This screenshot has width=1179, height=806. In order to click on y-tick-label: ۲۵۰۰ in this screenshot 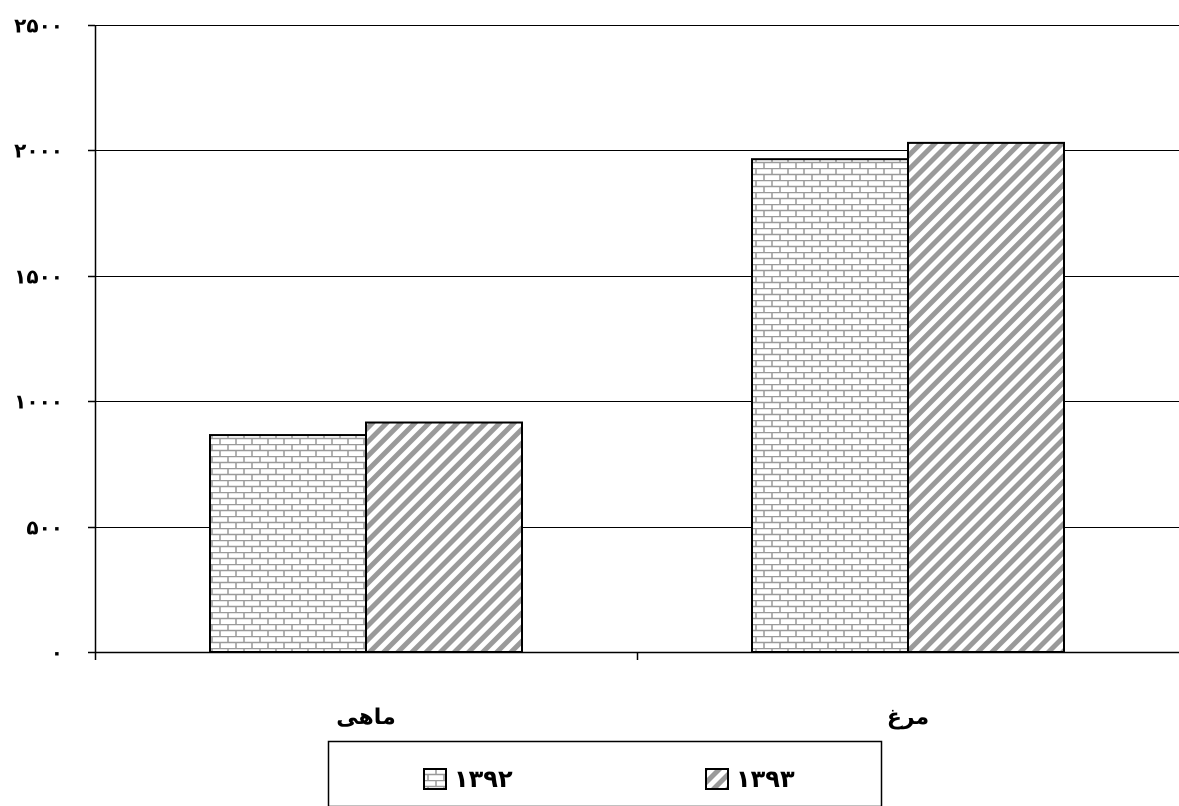, I will do `click(38, 26)`.